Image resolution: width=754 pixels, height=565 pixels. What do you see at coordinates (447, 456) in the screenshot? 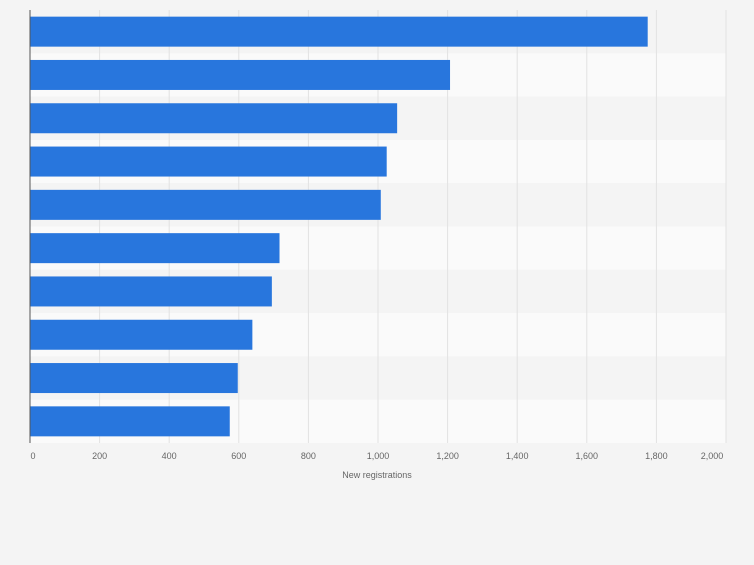
I see `x-tick-label: 1,200` at bounding box center [447, 456].